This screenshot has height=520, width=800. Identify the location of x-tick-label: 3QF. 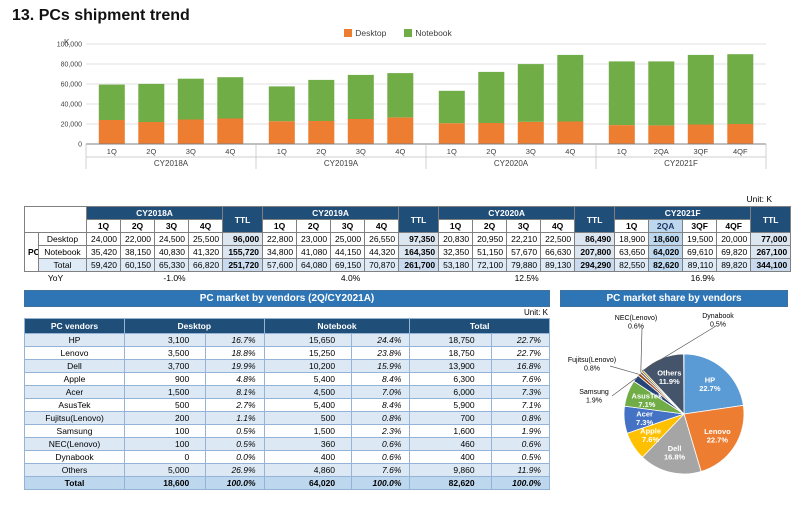
(701, 151).